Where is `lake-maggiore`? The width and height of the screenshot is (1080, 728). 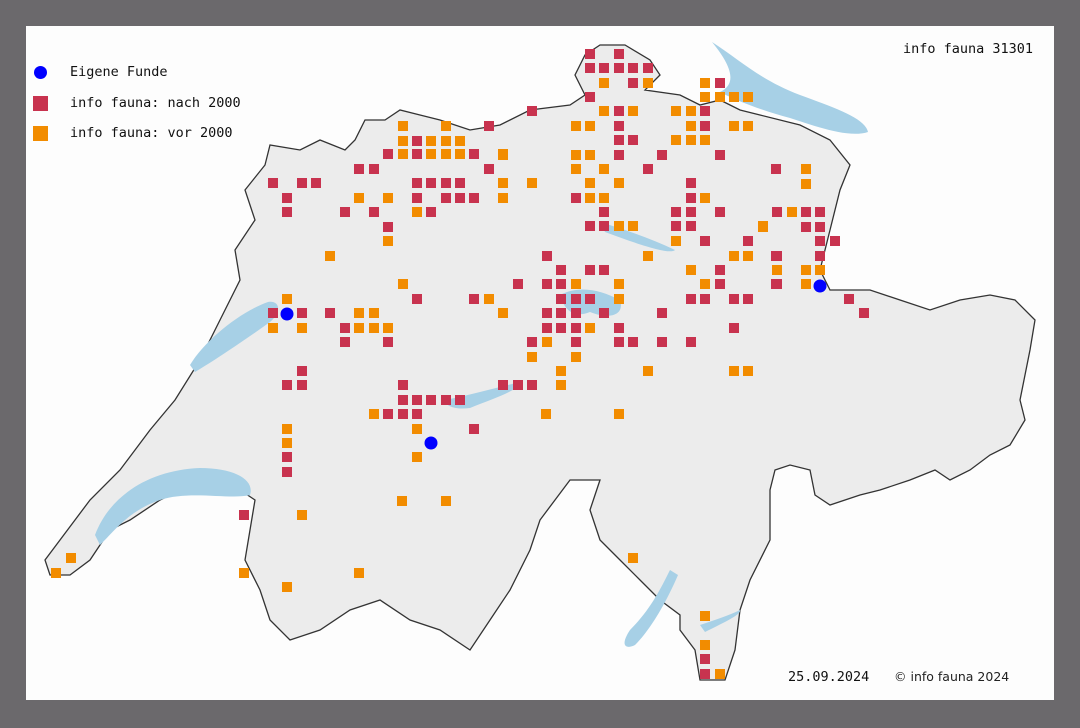
lake-maggiore is located at coordinates (651, 608).